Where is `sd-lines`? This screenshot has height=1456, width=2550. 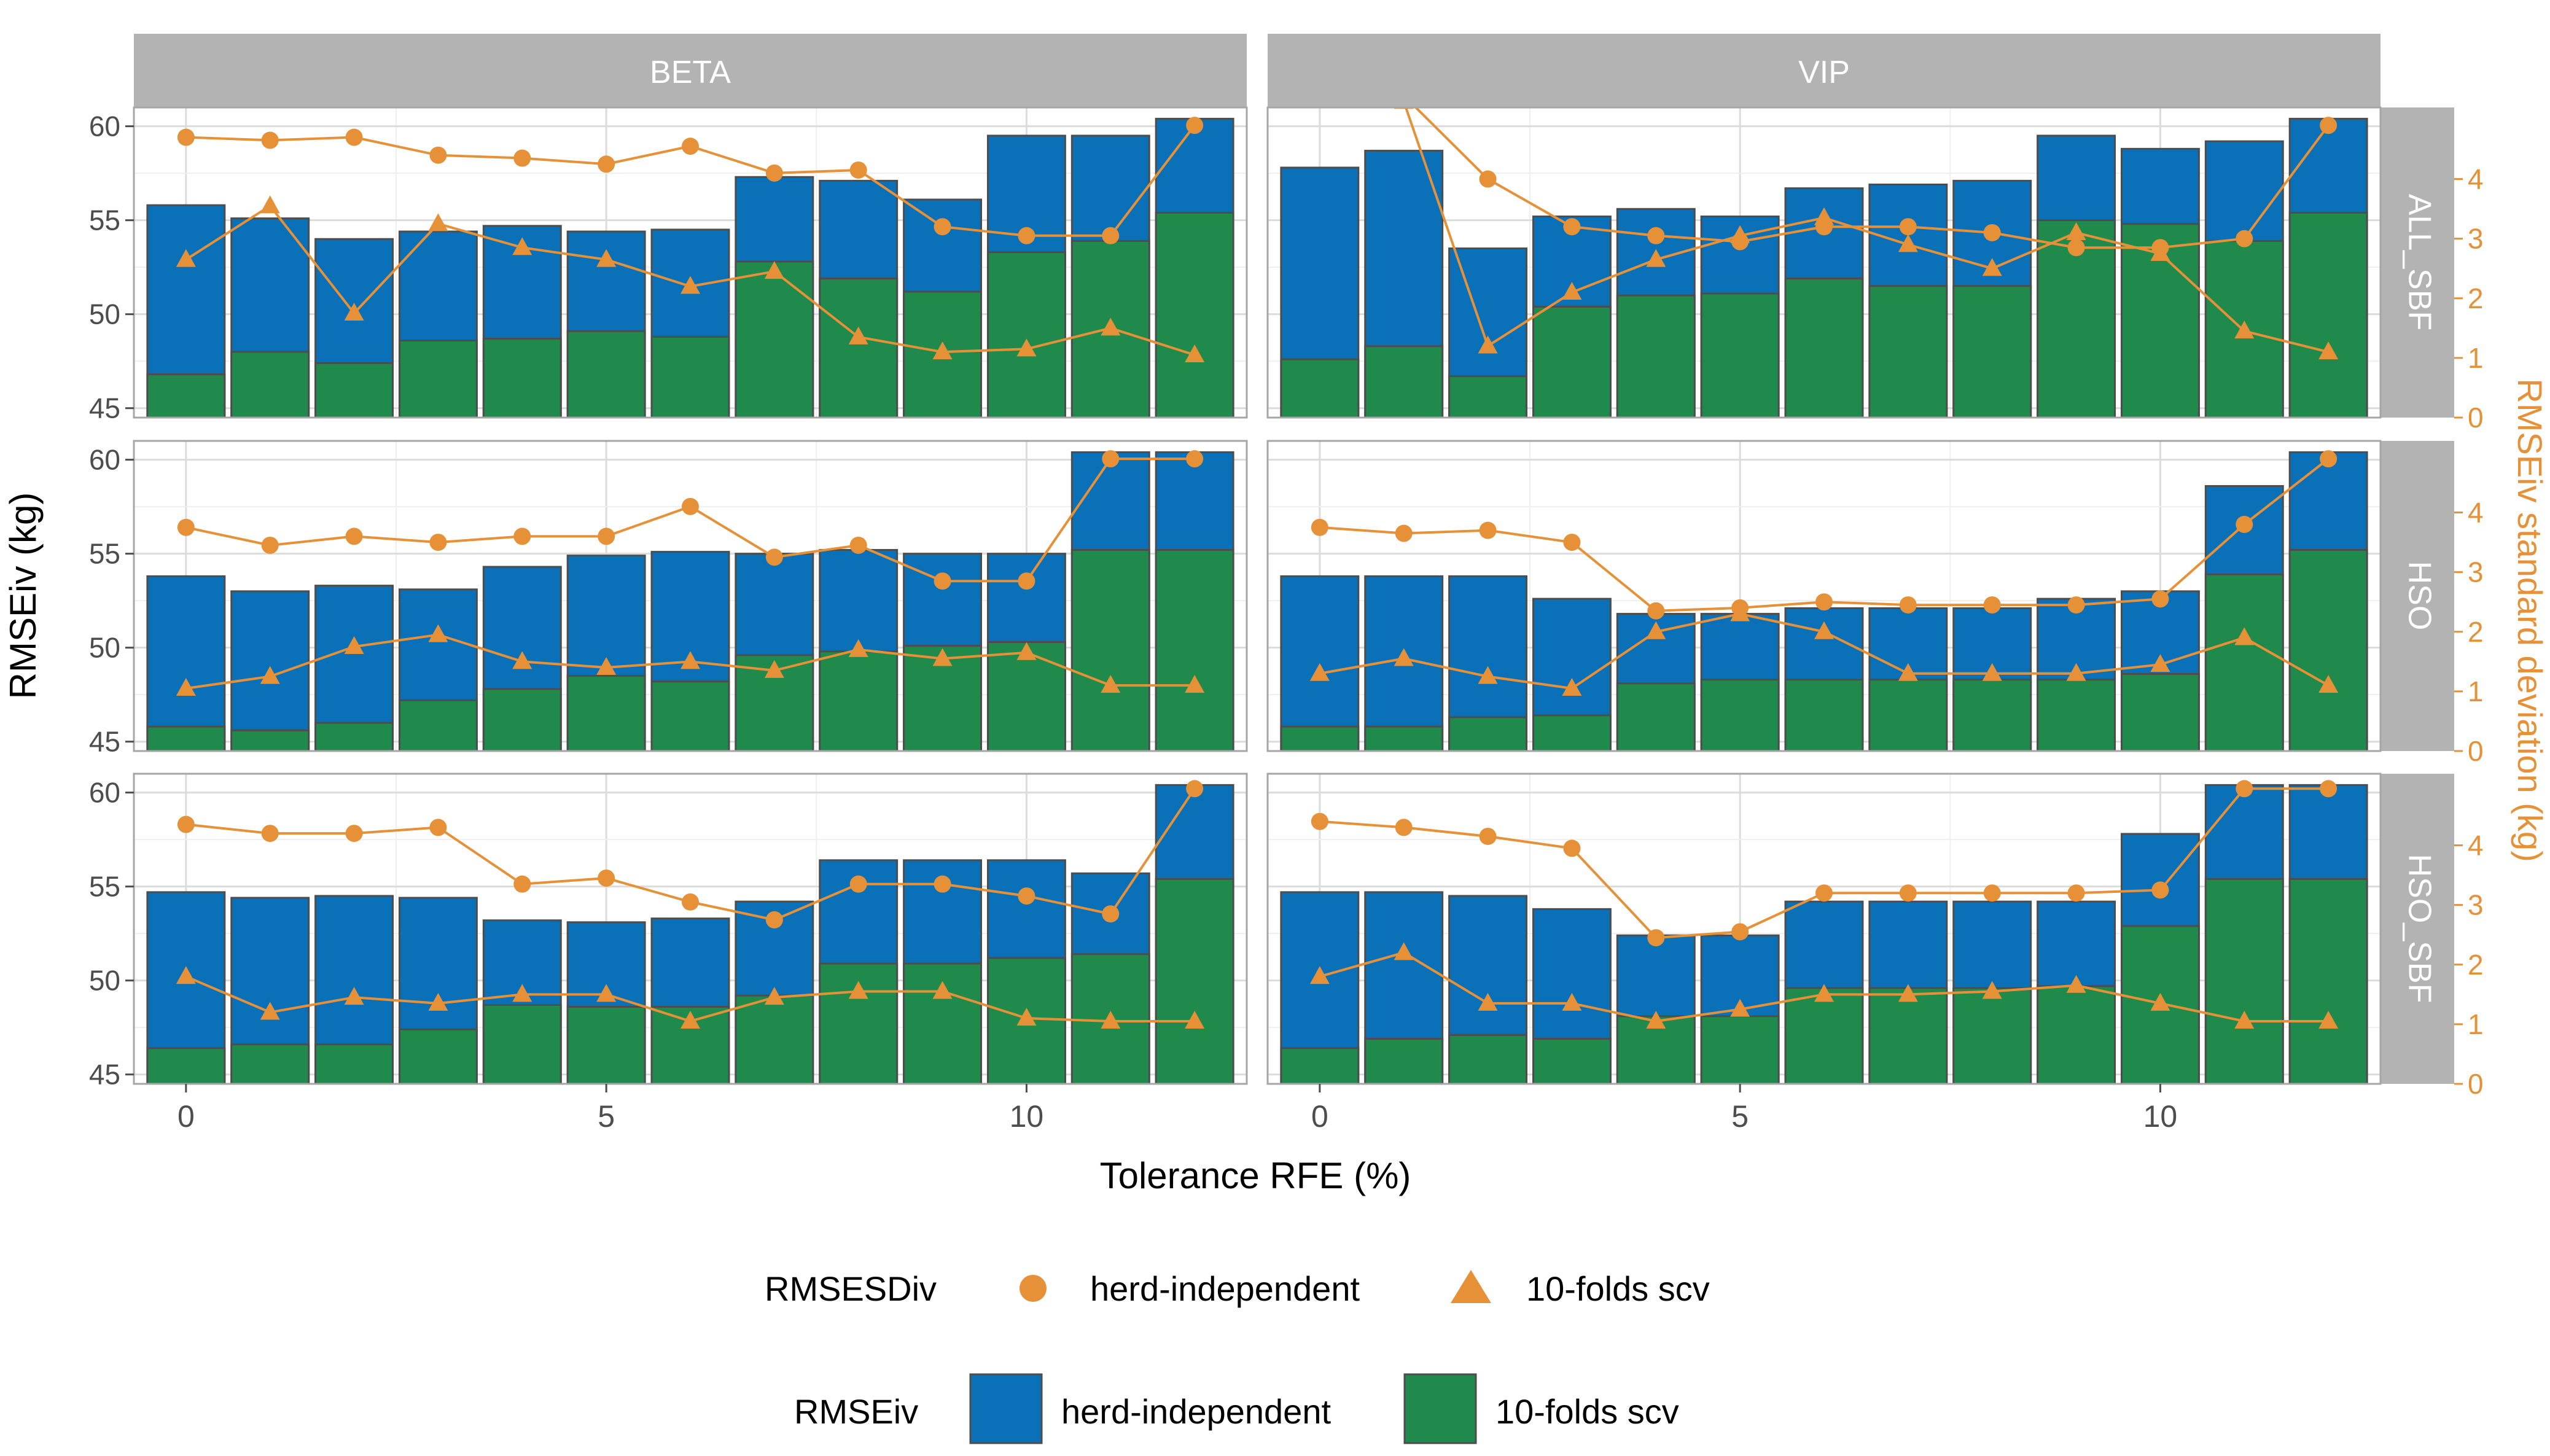 sd-lines is located at coordinates (1824, 904).